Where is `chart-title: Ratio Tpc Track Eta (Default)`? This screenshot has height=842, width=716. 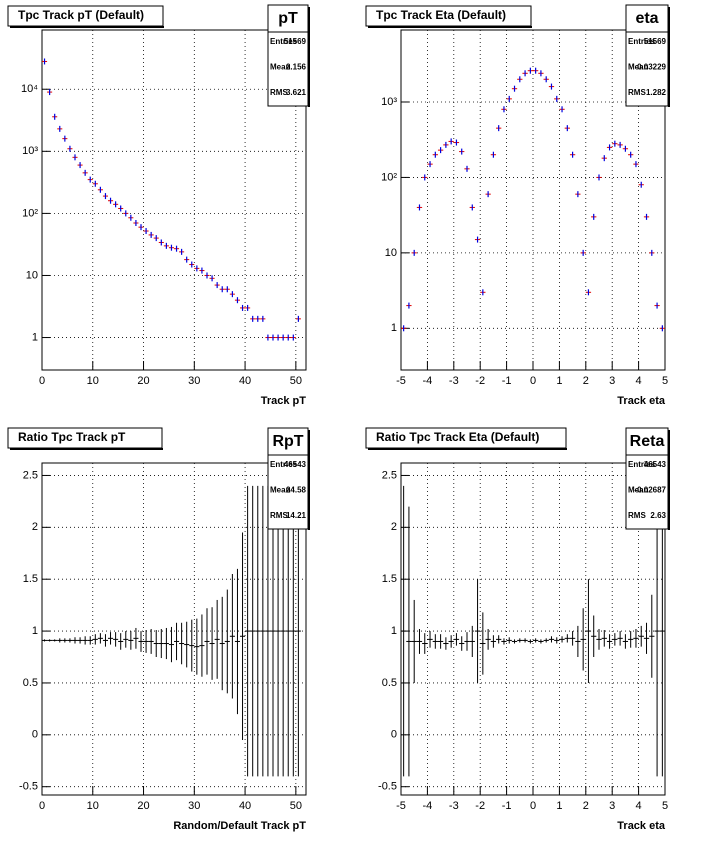 chart-title: Ratio Tpc Track Eta (Default) is located at coordinates (457, 437).